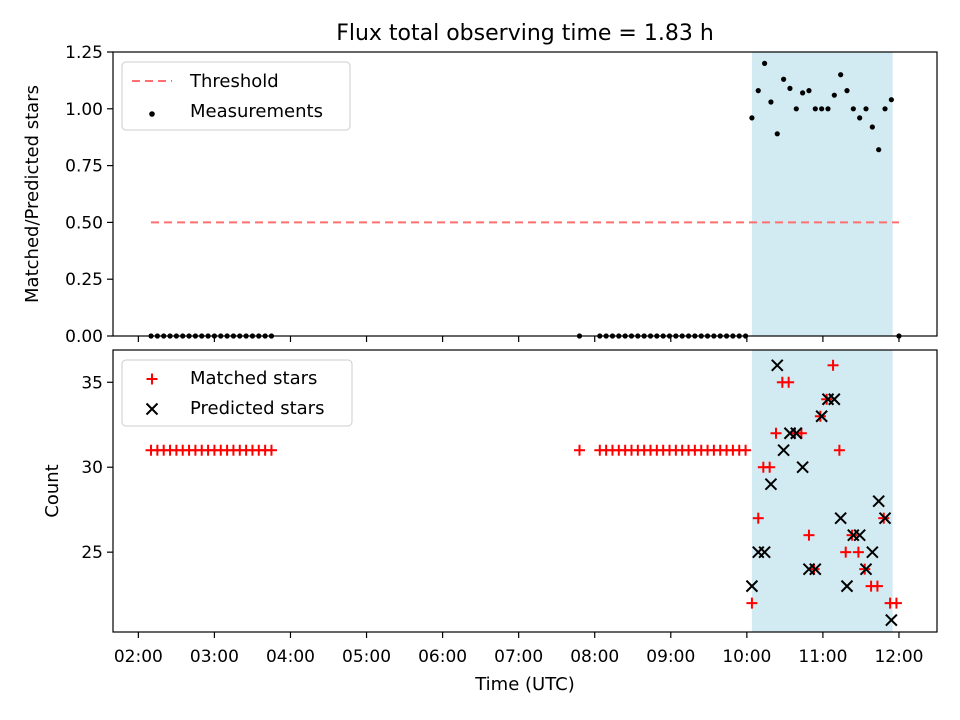 Image resolution: width=960 pixels, height=720 pixels. What do you see at coordinates (32, 194) in the screenshot?
I see `top-y-axis-label: Matched/Predicted stars` at bounding box center [32, 194].